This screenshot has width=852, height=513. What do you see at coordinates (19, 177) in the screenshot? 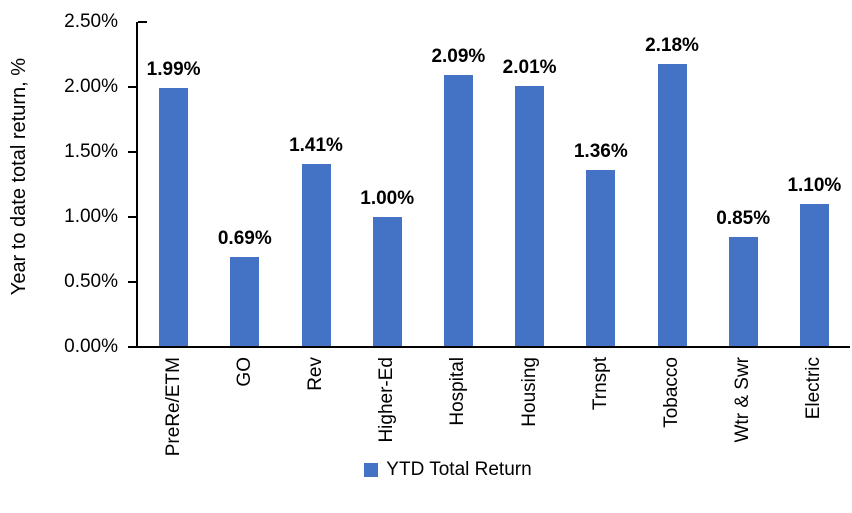
I see `y-axis-title: Year to date total return, %` at bounding box center [19, 177].